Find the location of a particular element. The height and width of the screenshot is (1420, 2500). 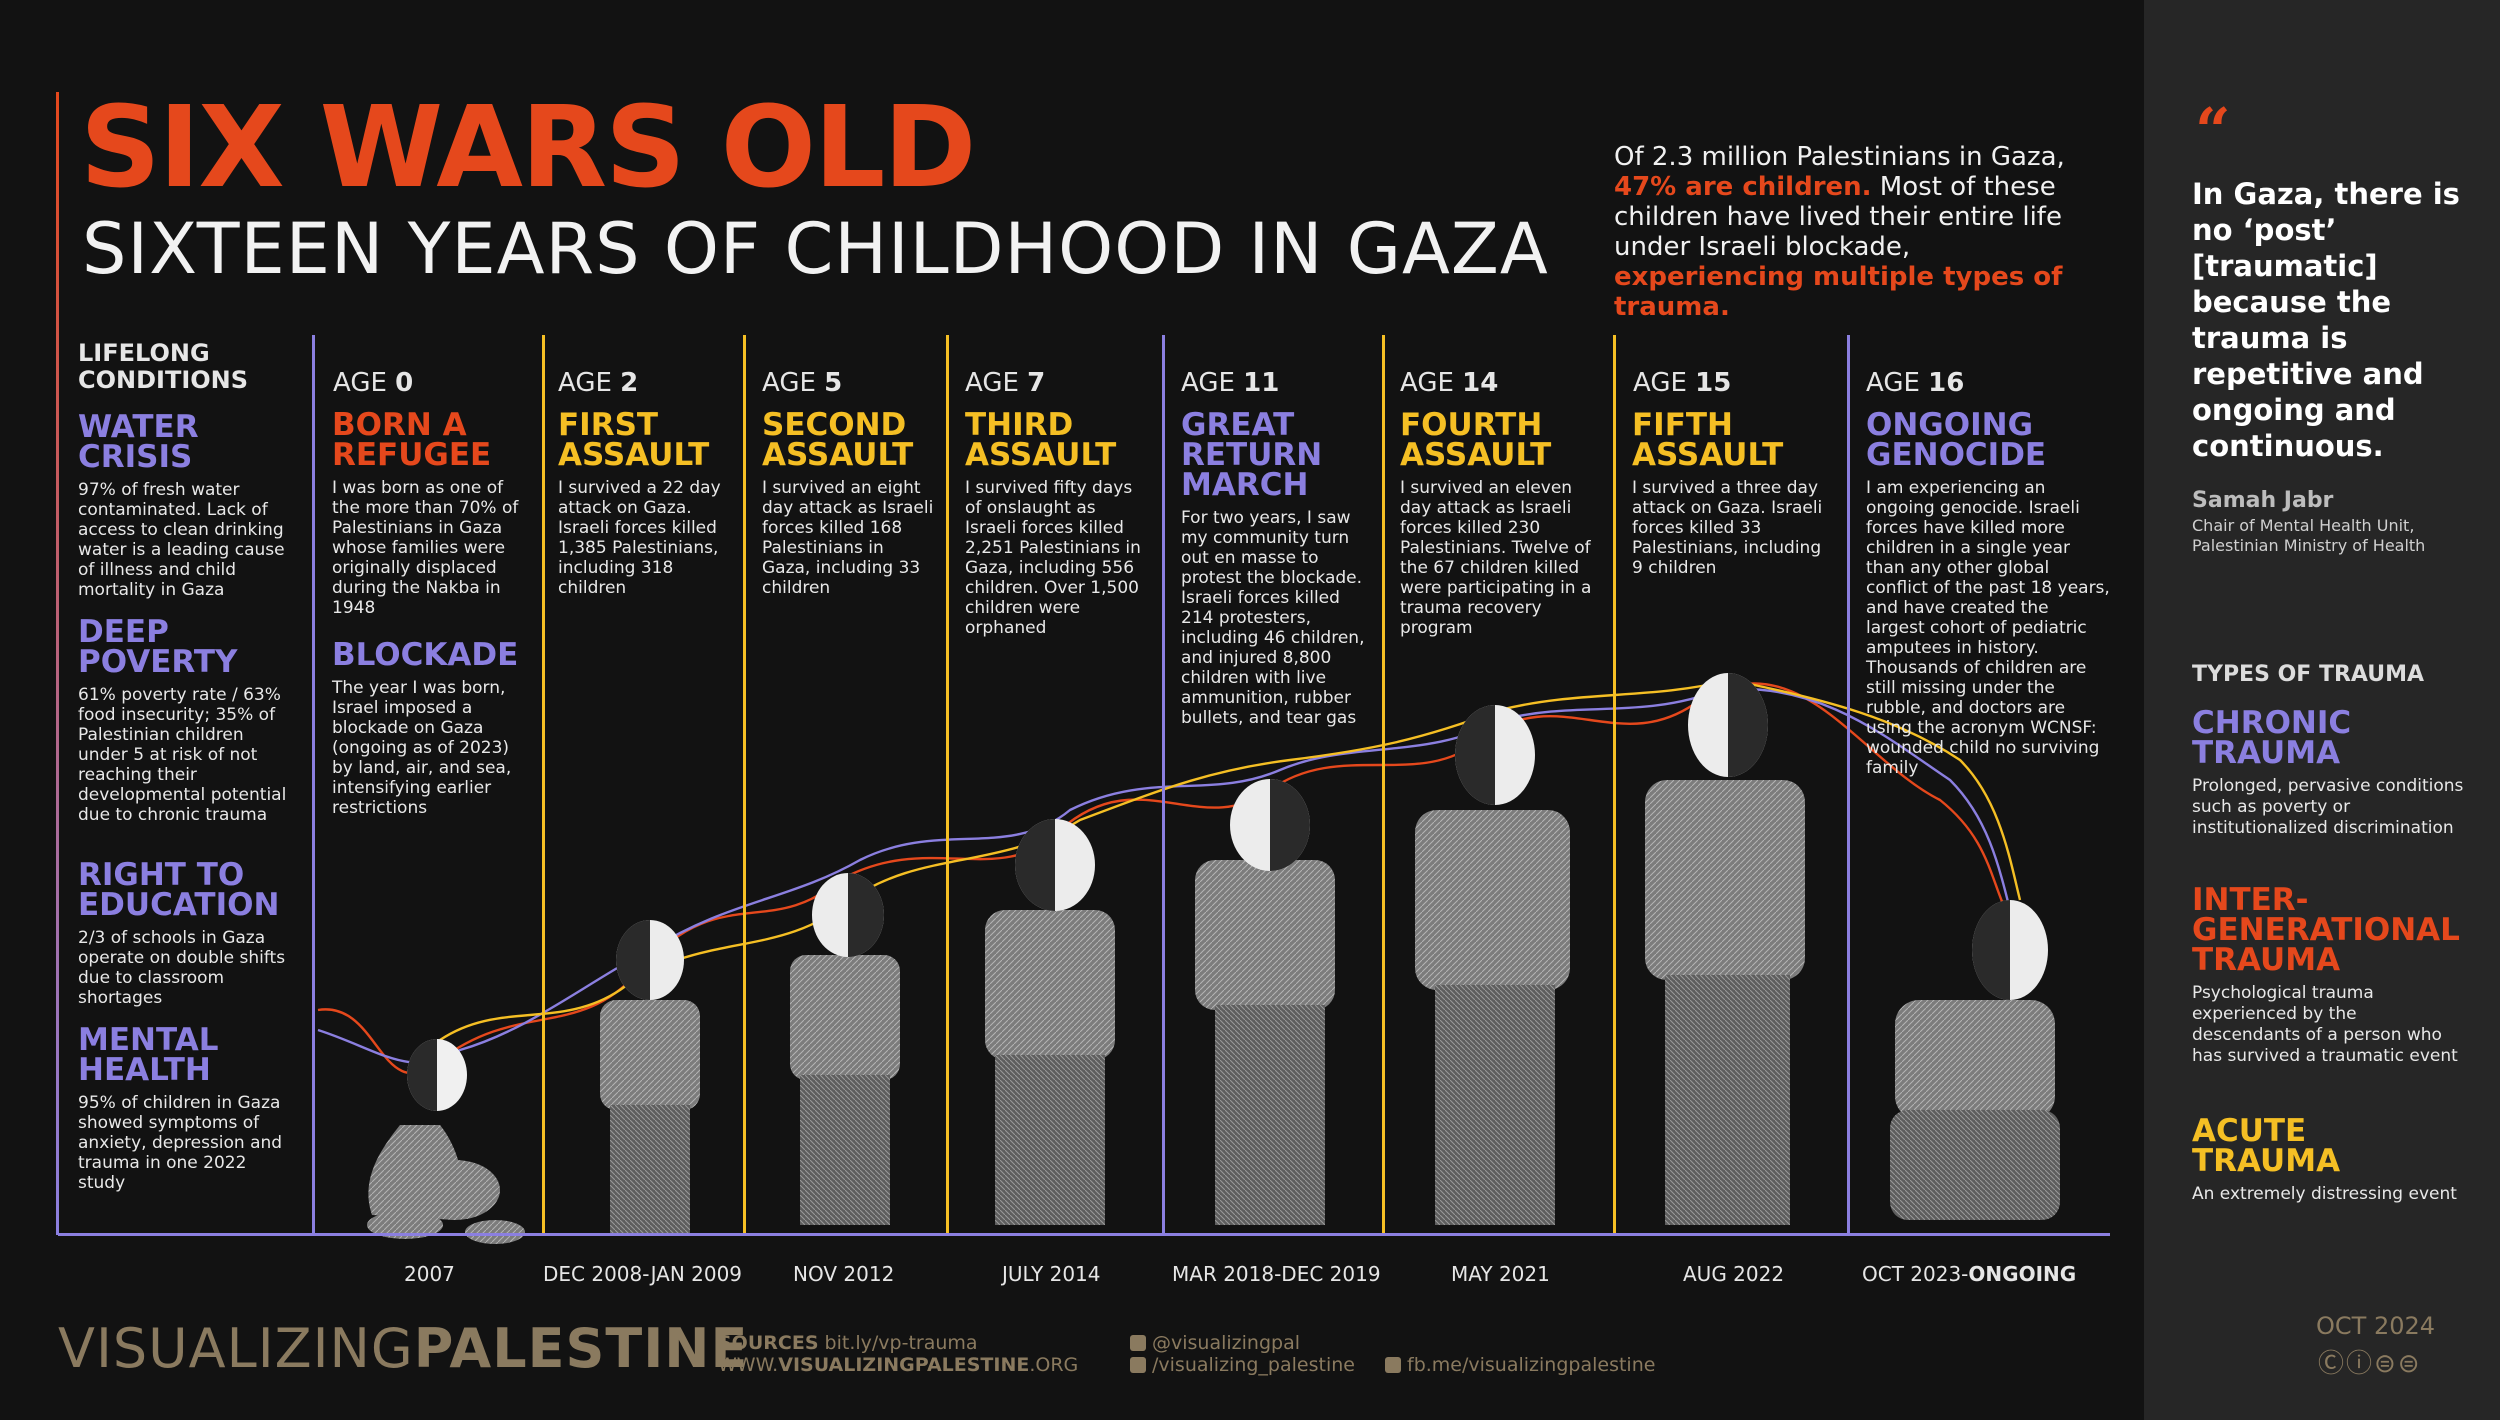

age-number: 16 is located at coordinates (1946, 383).